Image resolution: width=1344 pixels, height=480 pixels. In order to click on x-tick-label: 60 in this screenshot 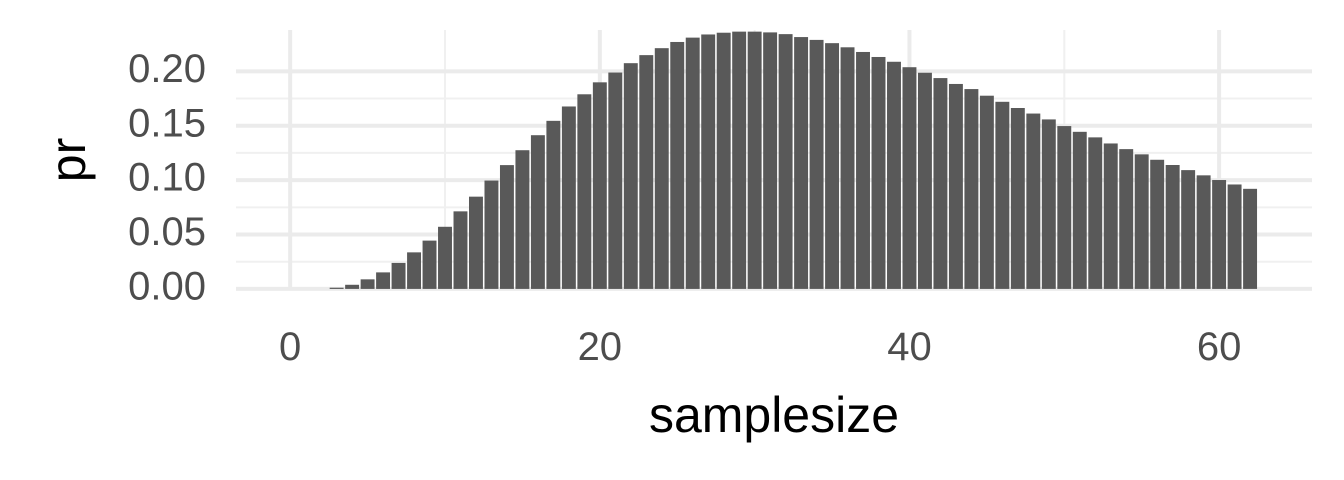, I will do `click(1219, 347)`.